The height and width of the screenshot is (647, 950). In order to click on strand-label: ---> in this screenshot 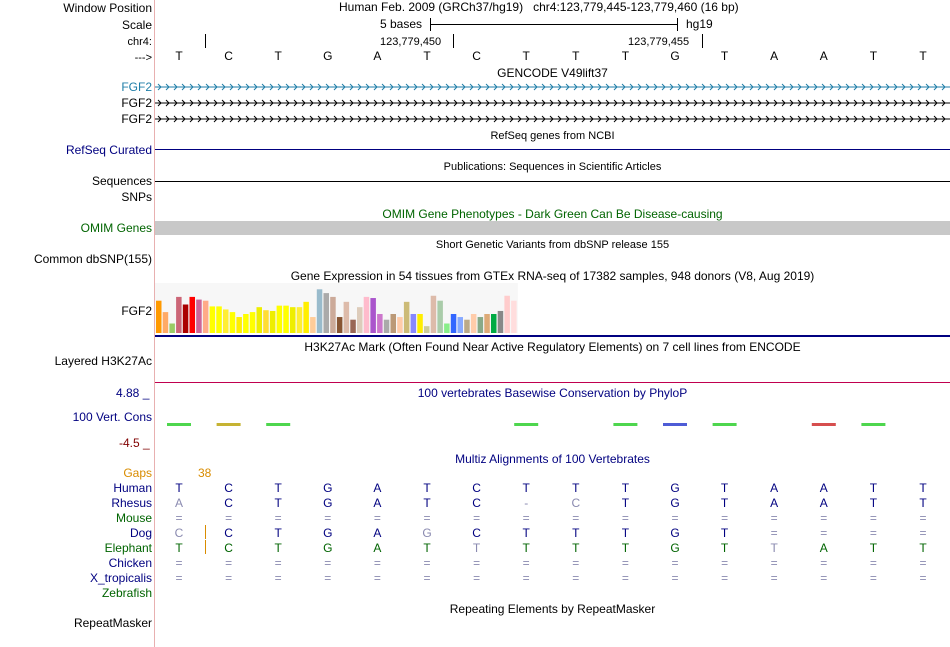, I will do `click(143, 58)`.